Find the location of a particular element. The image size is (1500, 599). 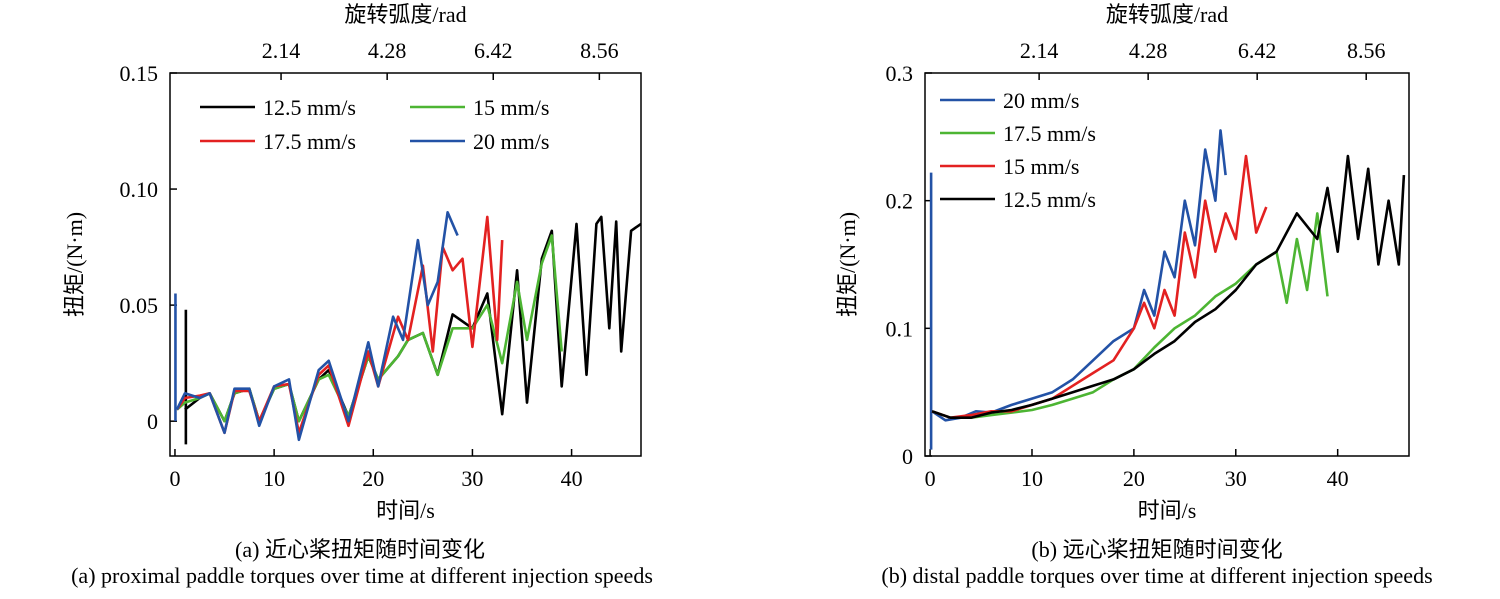

plot-area-a is located at coordinates (407, 328).